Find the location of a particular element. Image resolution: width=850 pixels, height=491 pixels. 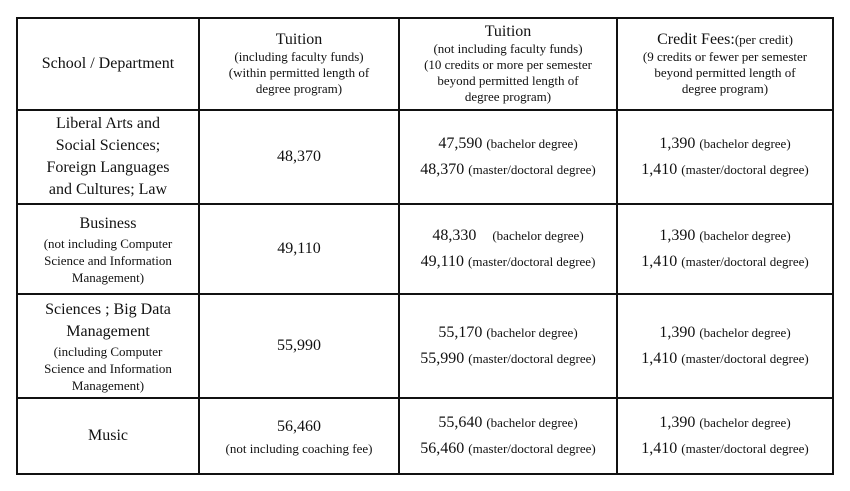

school-cell: Music is located at coordinates (108, 436).